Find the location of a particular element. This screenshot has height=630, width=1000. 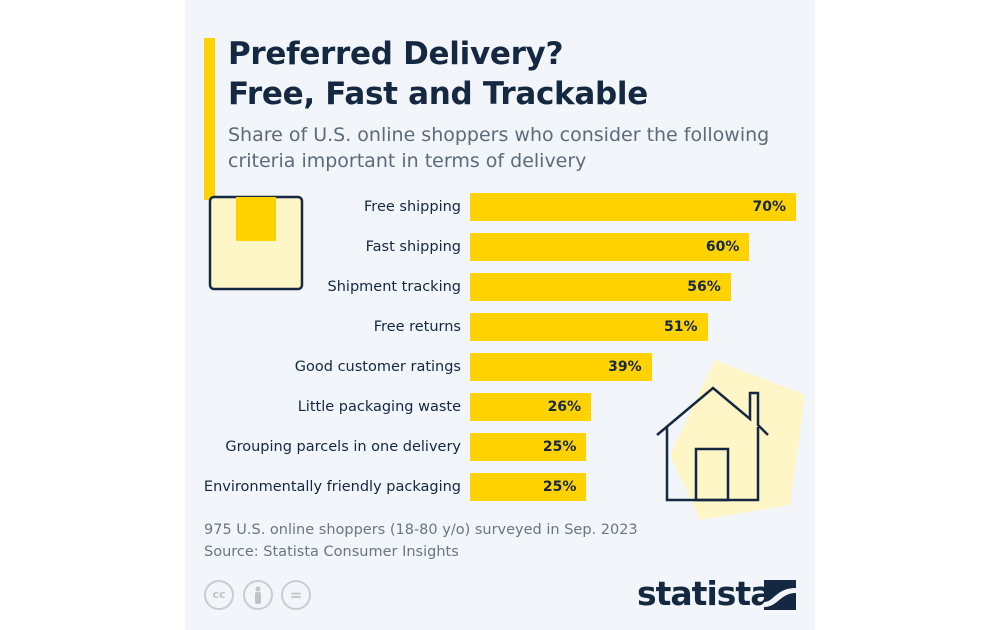

bar-value-label: 39% is located at coordinates (625, 367).